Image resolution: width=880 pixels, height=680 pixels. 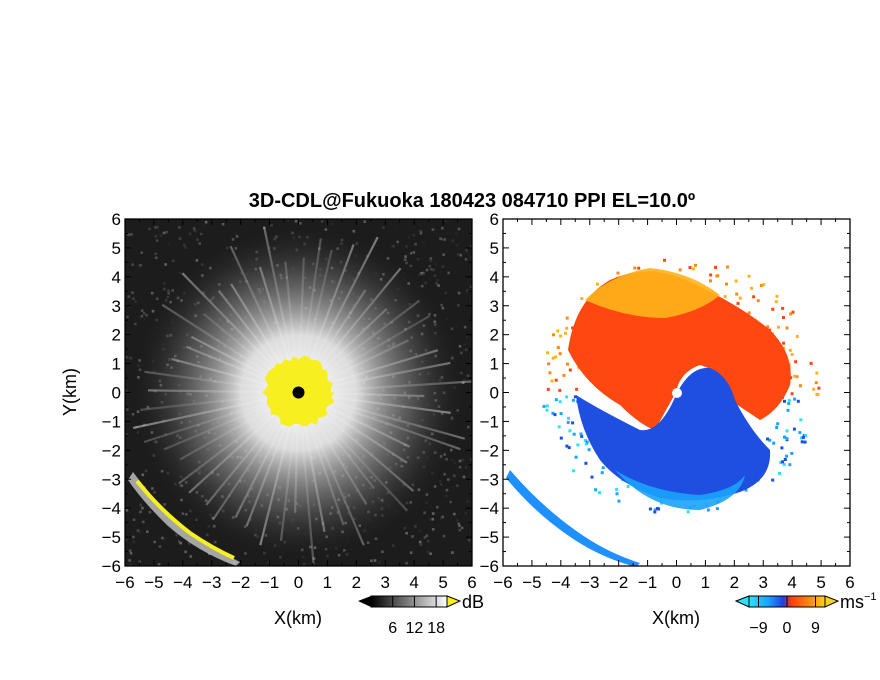 I want to click on x-tick-label: 6, so click(x=471, y=582).